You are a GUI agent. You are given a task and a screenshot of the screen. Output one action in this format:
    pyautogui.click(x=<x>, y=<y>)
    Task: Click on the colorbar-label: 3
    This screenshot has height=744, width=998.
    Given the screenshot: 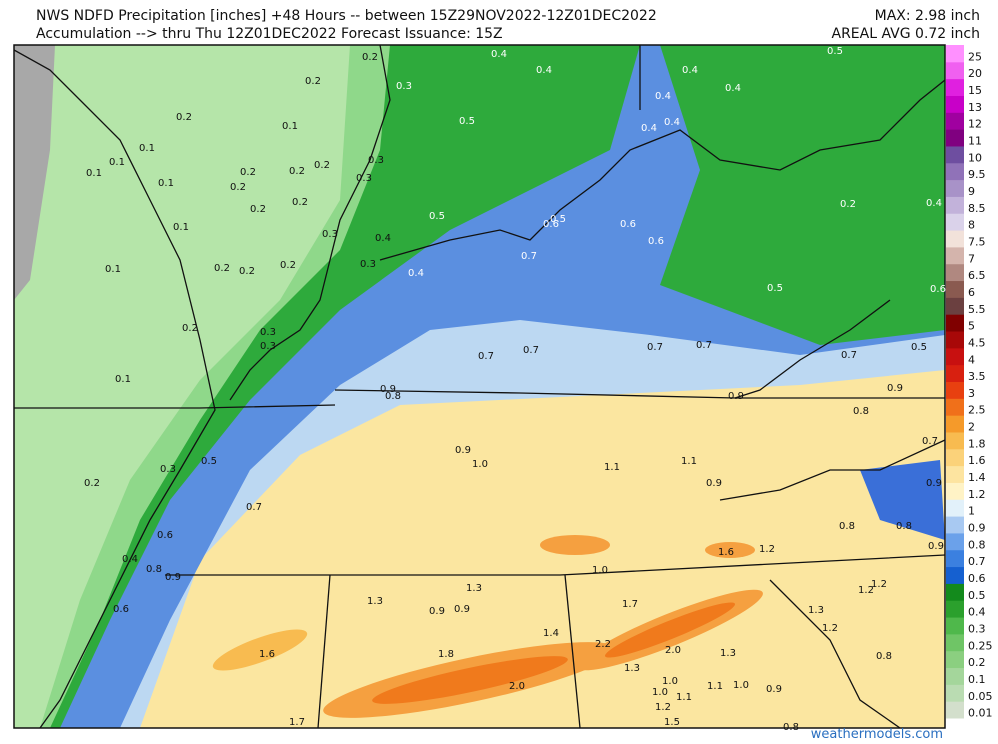 What is the action you would take?
    pyautogui.click(x=971, y=393)
    